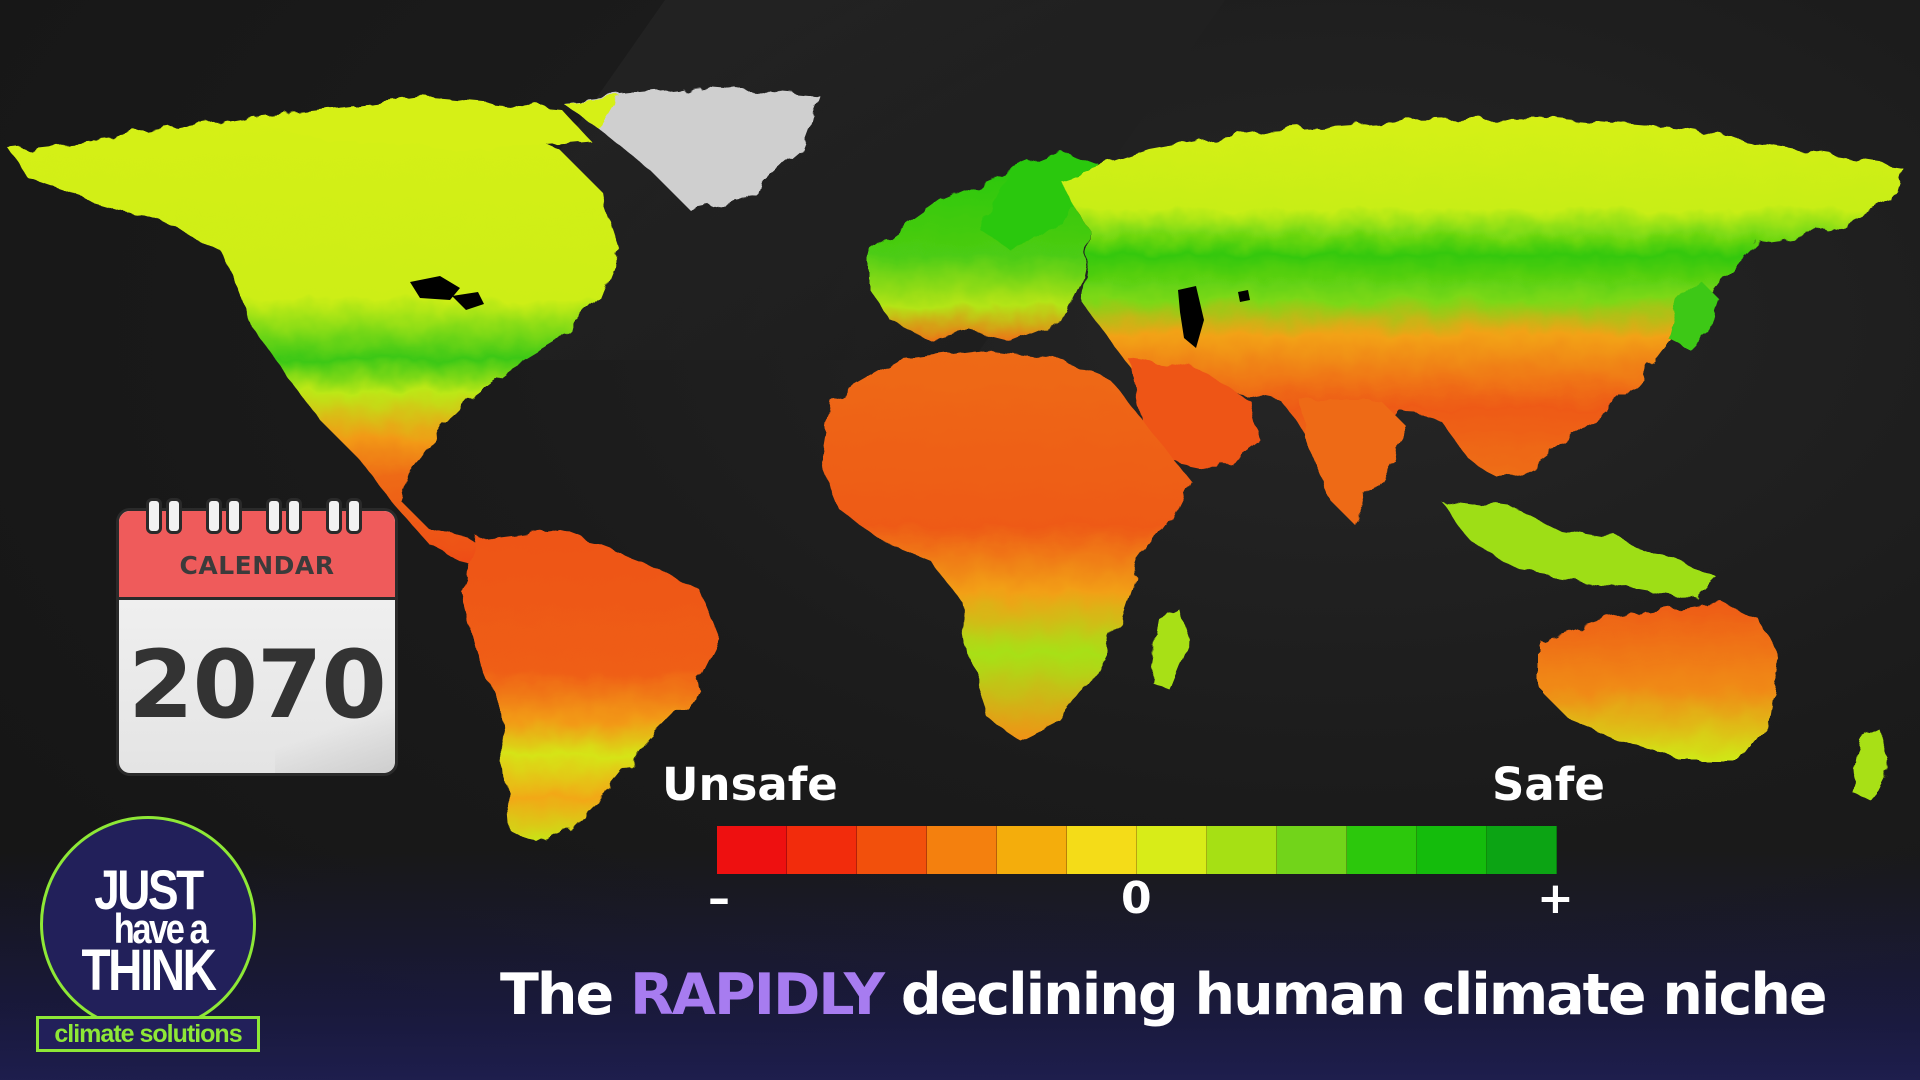  What do you see at coordinates (335, 738) in the screenshot?
I see `calendar-page-curl` at bounding box center [335, 738].